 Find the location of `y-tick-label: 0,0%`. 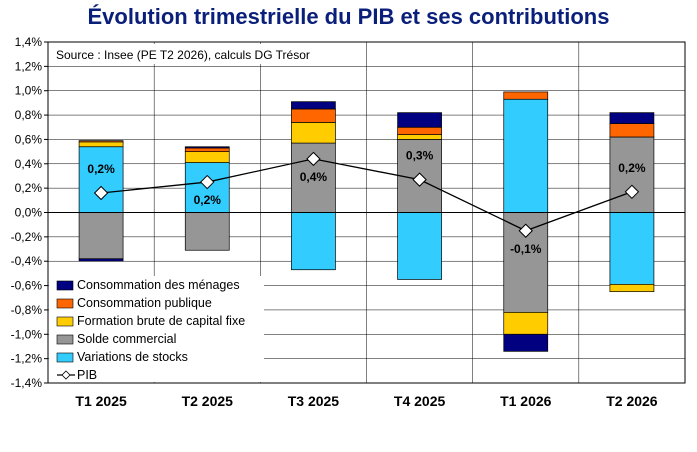

y-tick-label: 0,0% is located at coordinates (29, 213).